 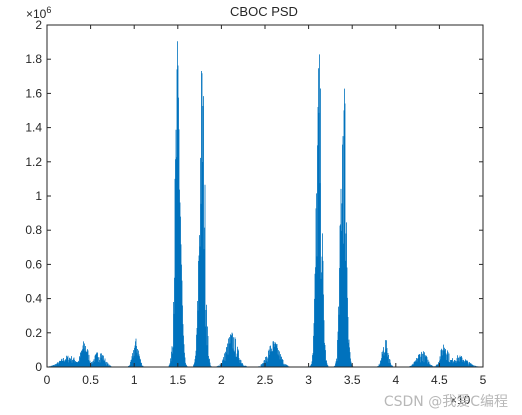 I want to click on x-tick-label: 4, so click(x=395, y=380).